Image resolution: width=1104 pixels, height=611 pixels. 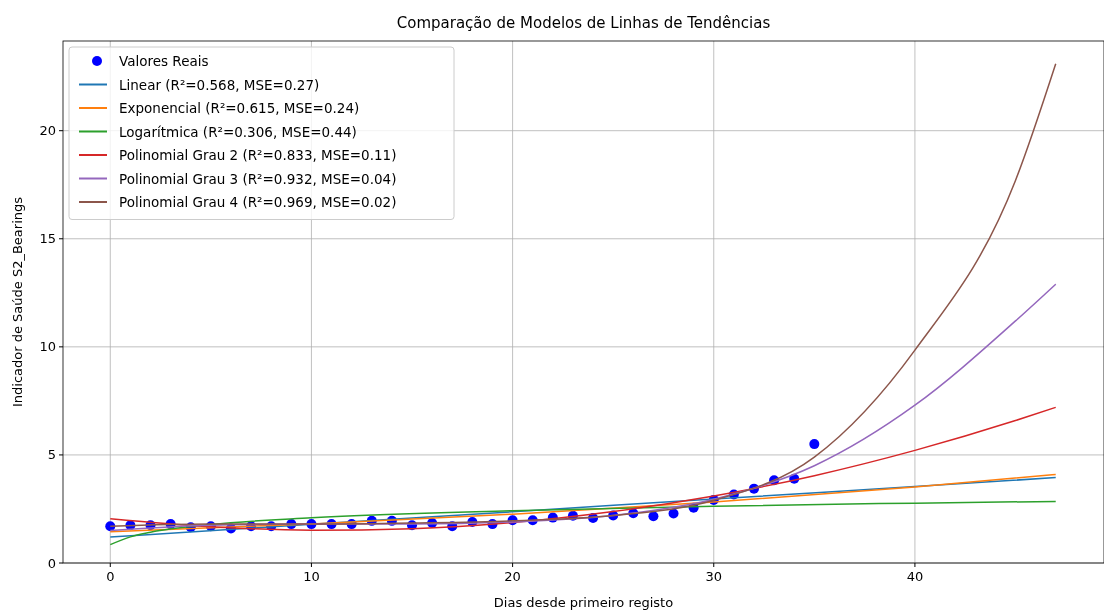 I want to click on y-tick-label: 5, so click(x=51, y=455).